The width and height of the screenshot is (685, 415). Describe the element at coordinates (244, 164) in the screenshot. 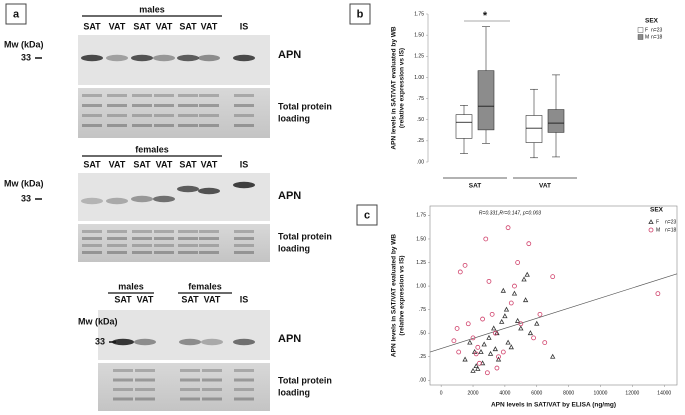

I see `lane-label: IS` at that location.